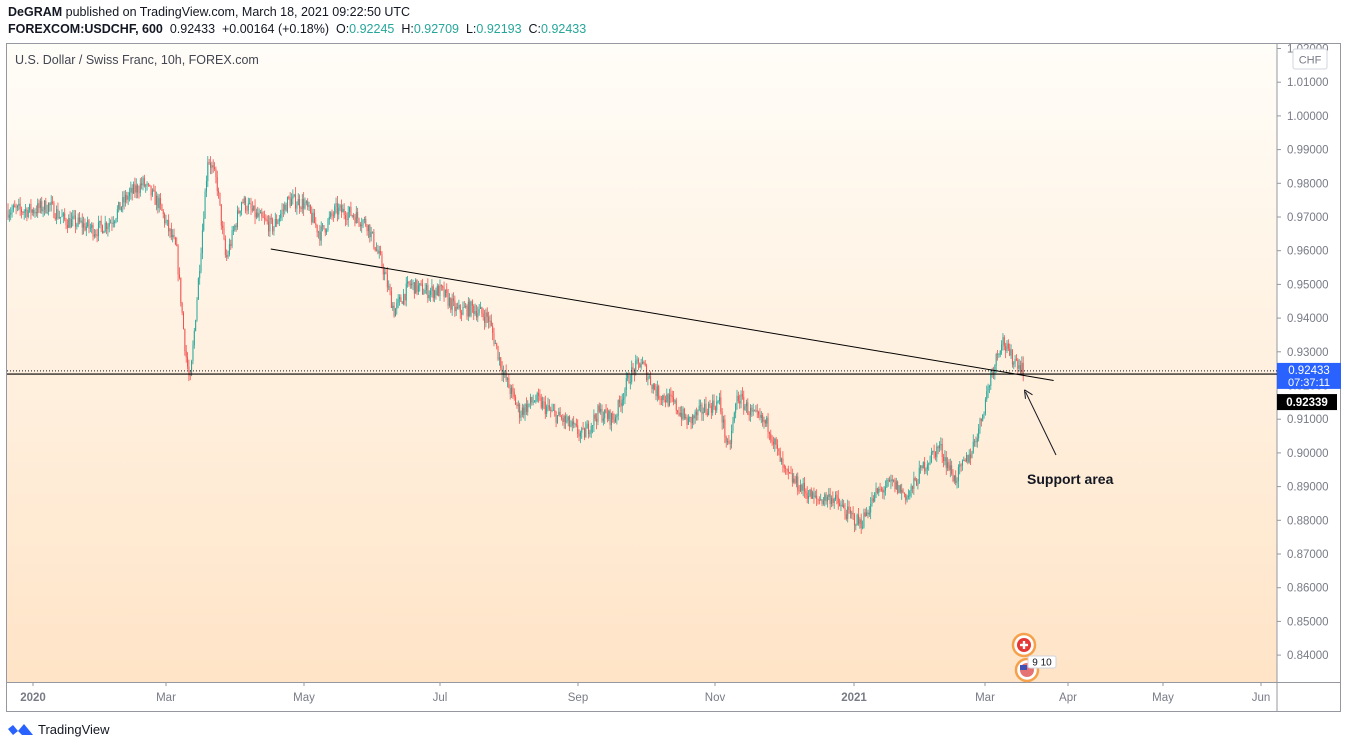 This screenshot has height=749, width=1348. Describe the element at coordinates (1309, 383) in the screenshot. I see `countdown-label: 07:37:11` at that location.